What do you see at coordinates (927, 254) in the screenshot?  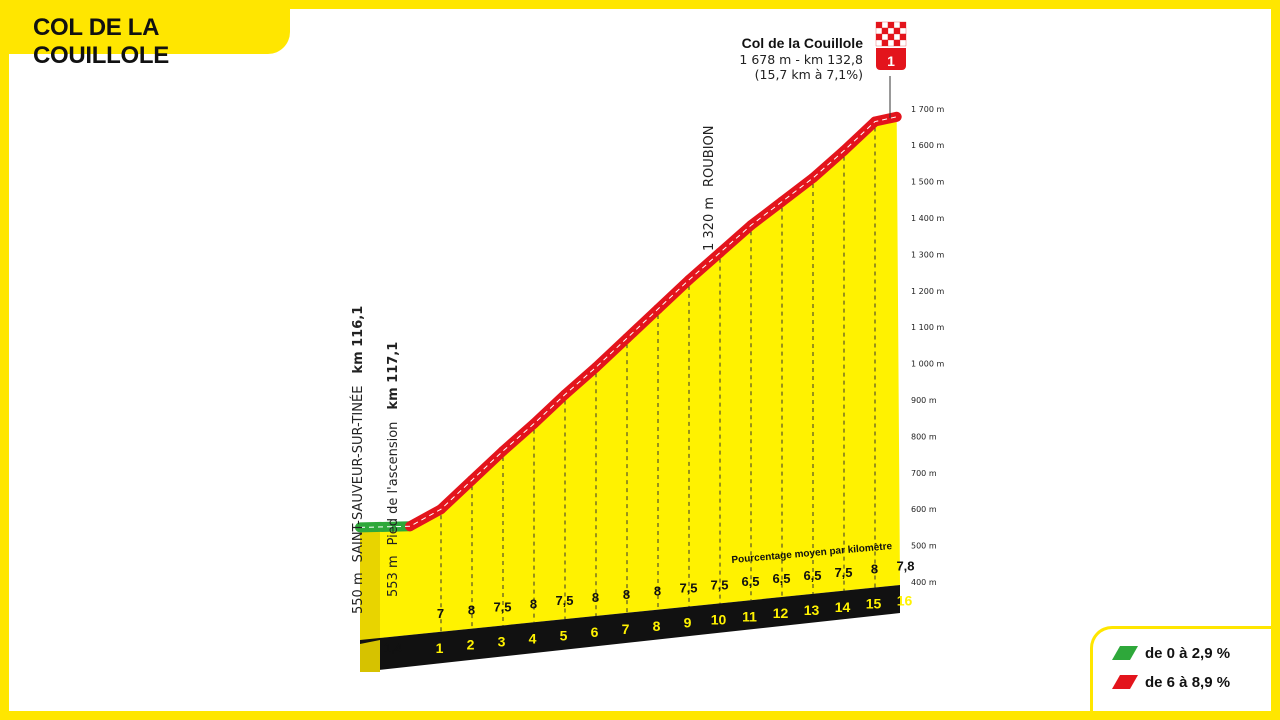 I see `altitude-tick-label: 1 300 m` at bounding box center [927, 254].